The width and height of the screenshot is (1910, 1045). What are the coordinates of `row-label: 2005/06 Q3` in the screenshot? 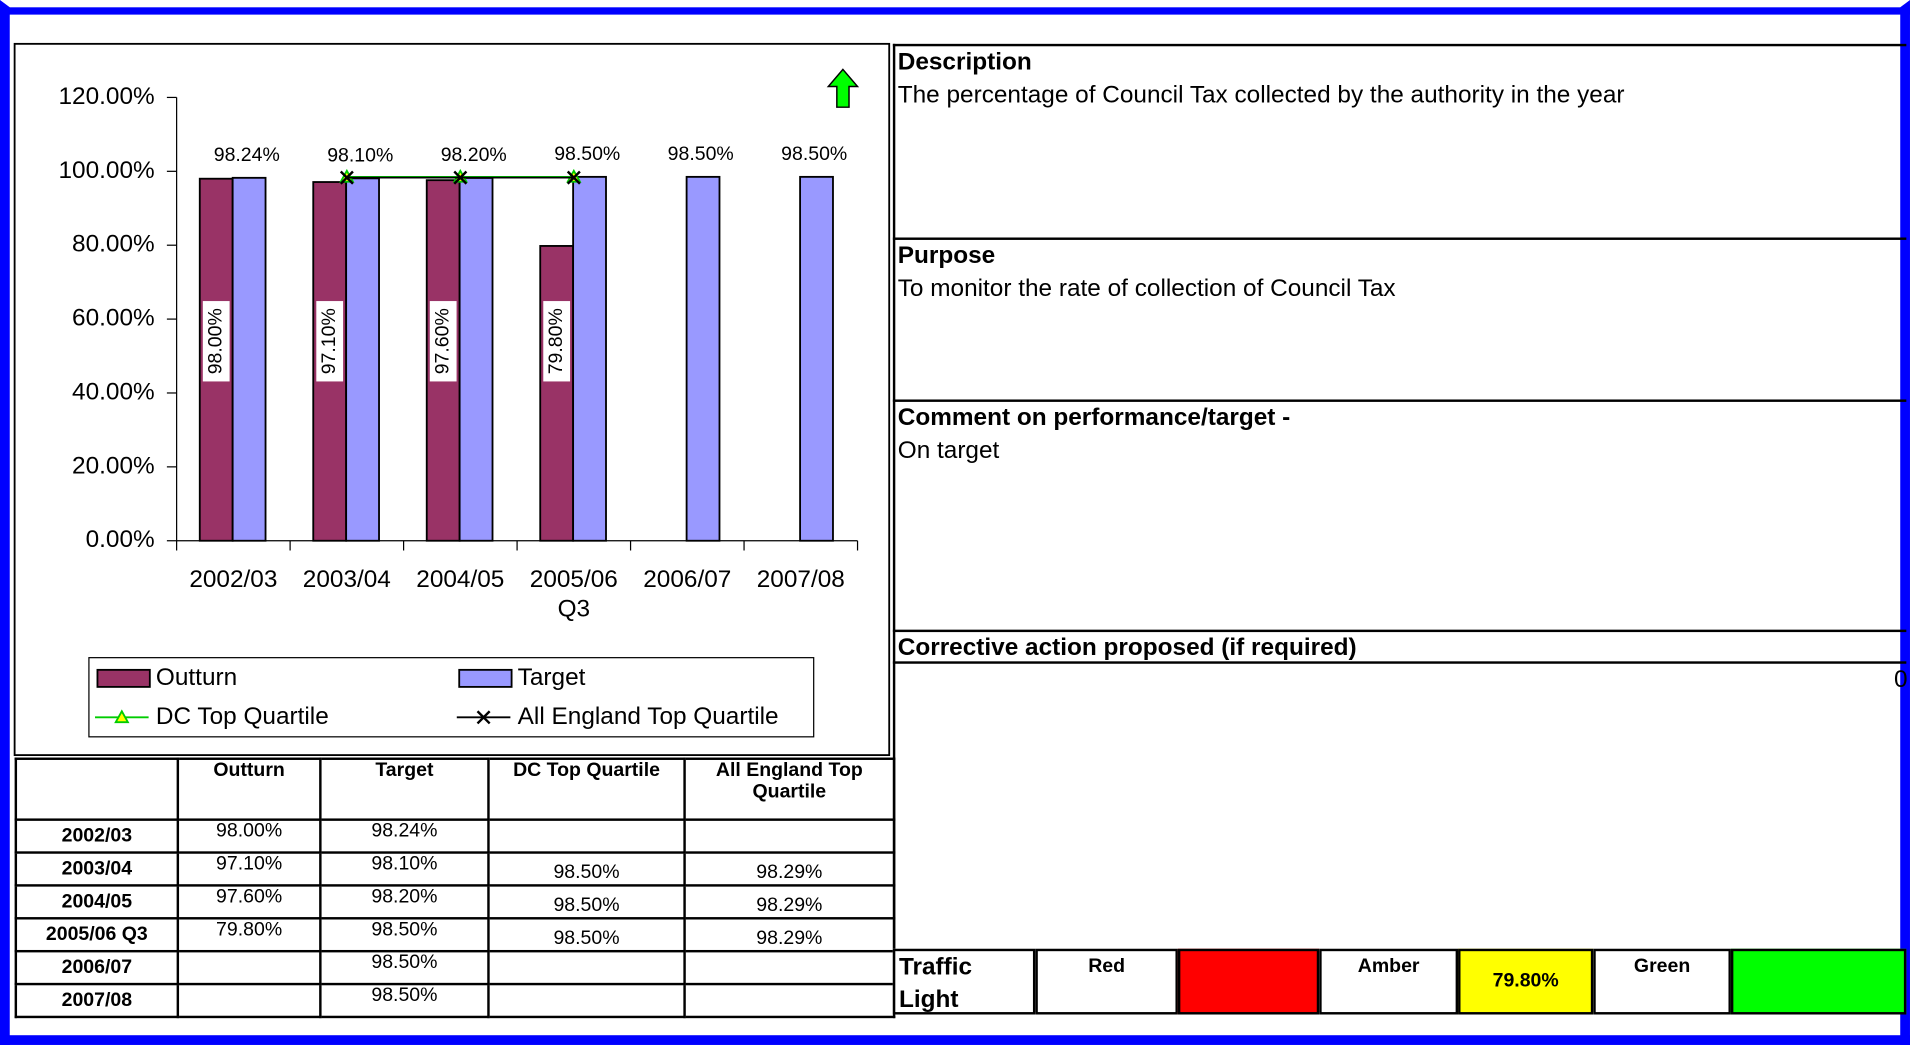 It's located at (97, 935).